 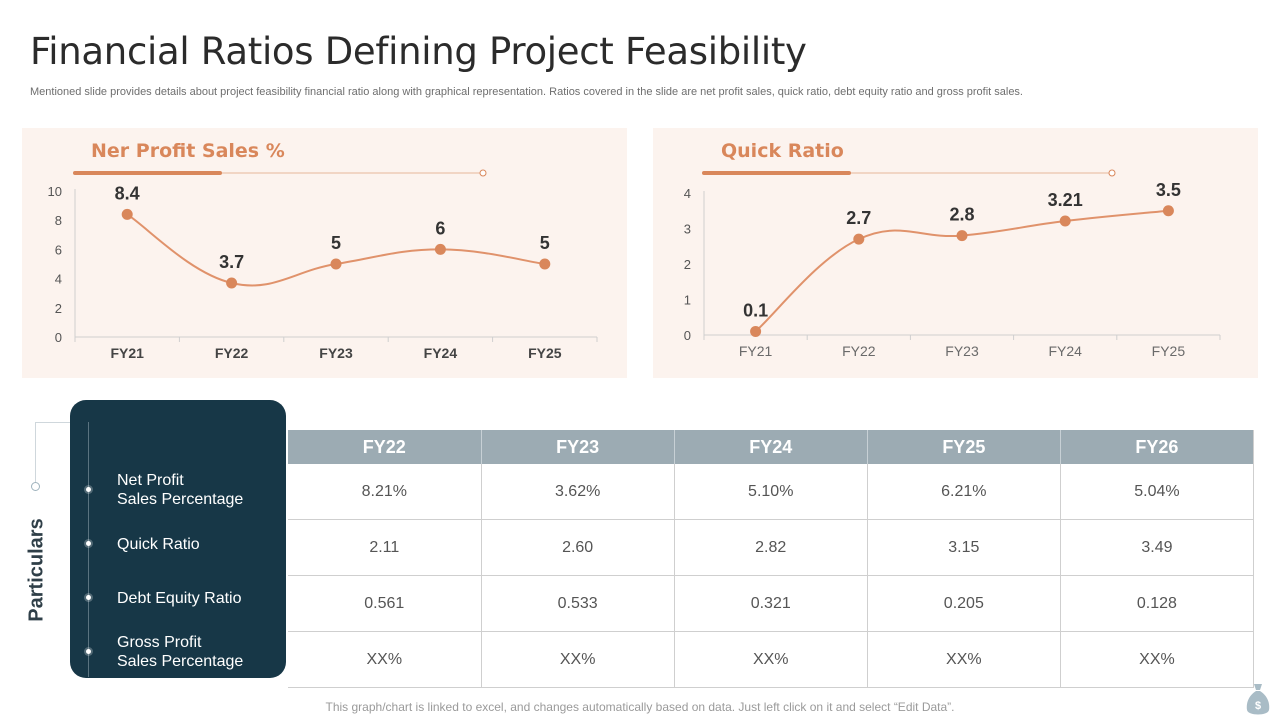 I want to click on table-cell: 0.128, so click(x=1157, y=603).